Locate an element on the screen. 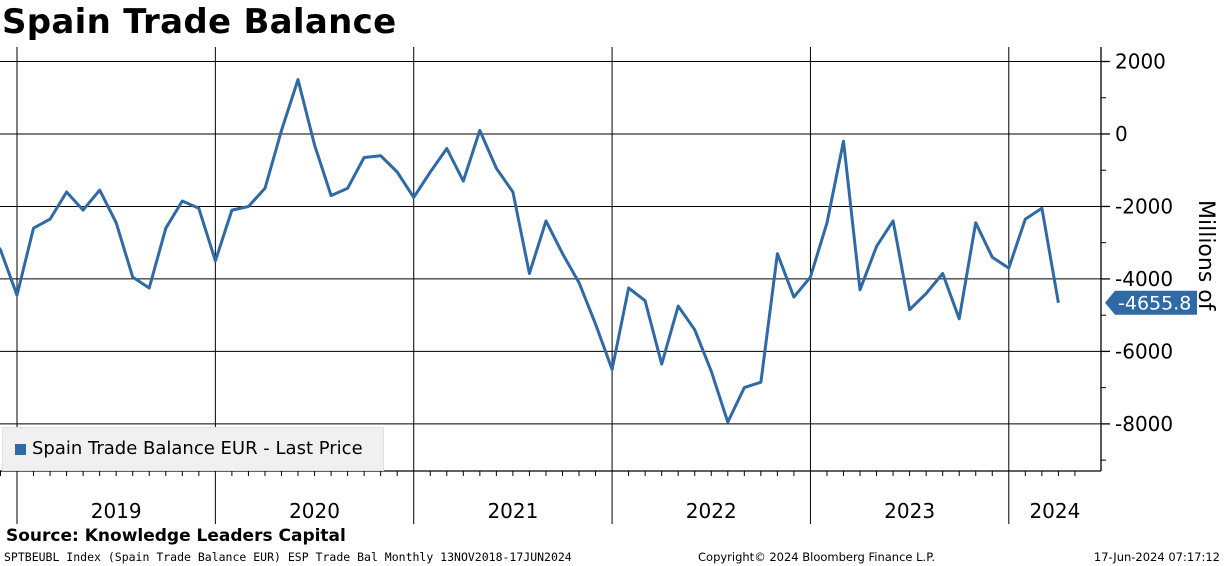  x-year-label: 2022 is located at coordinates (711, 511).